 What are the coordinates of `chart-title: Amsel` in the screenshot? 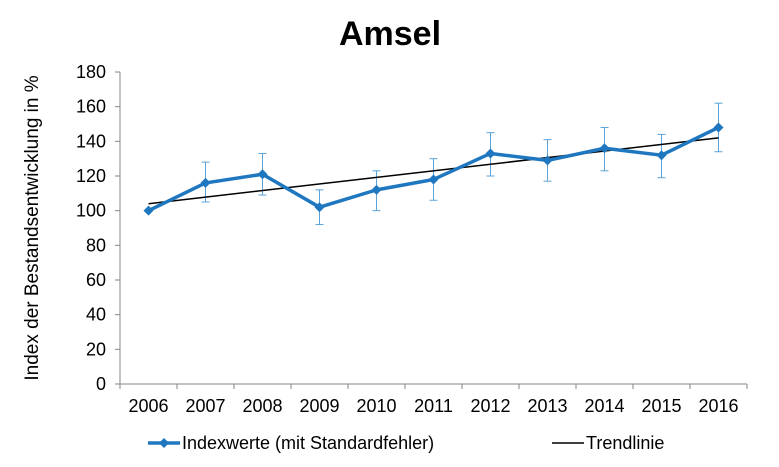 It's located at (390, 34).